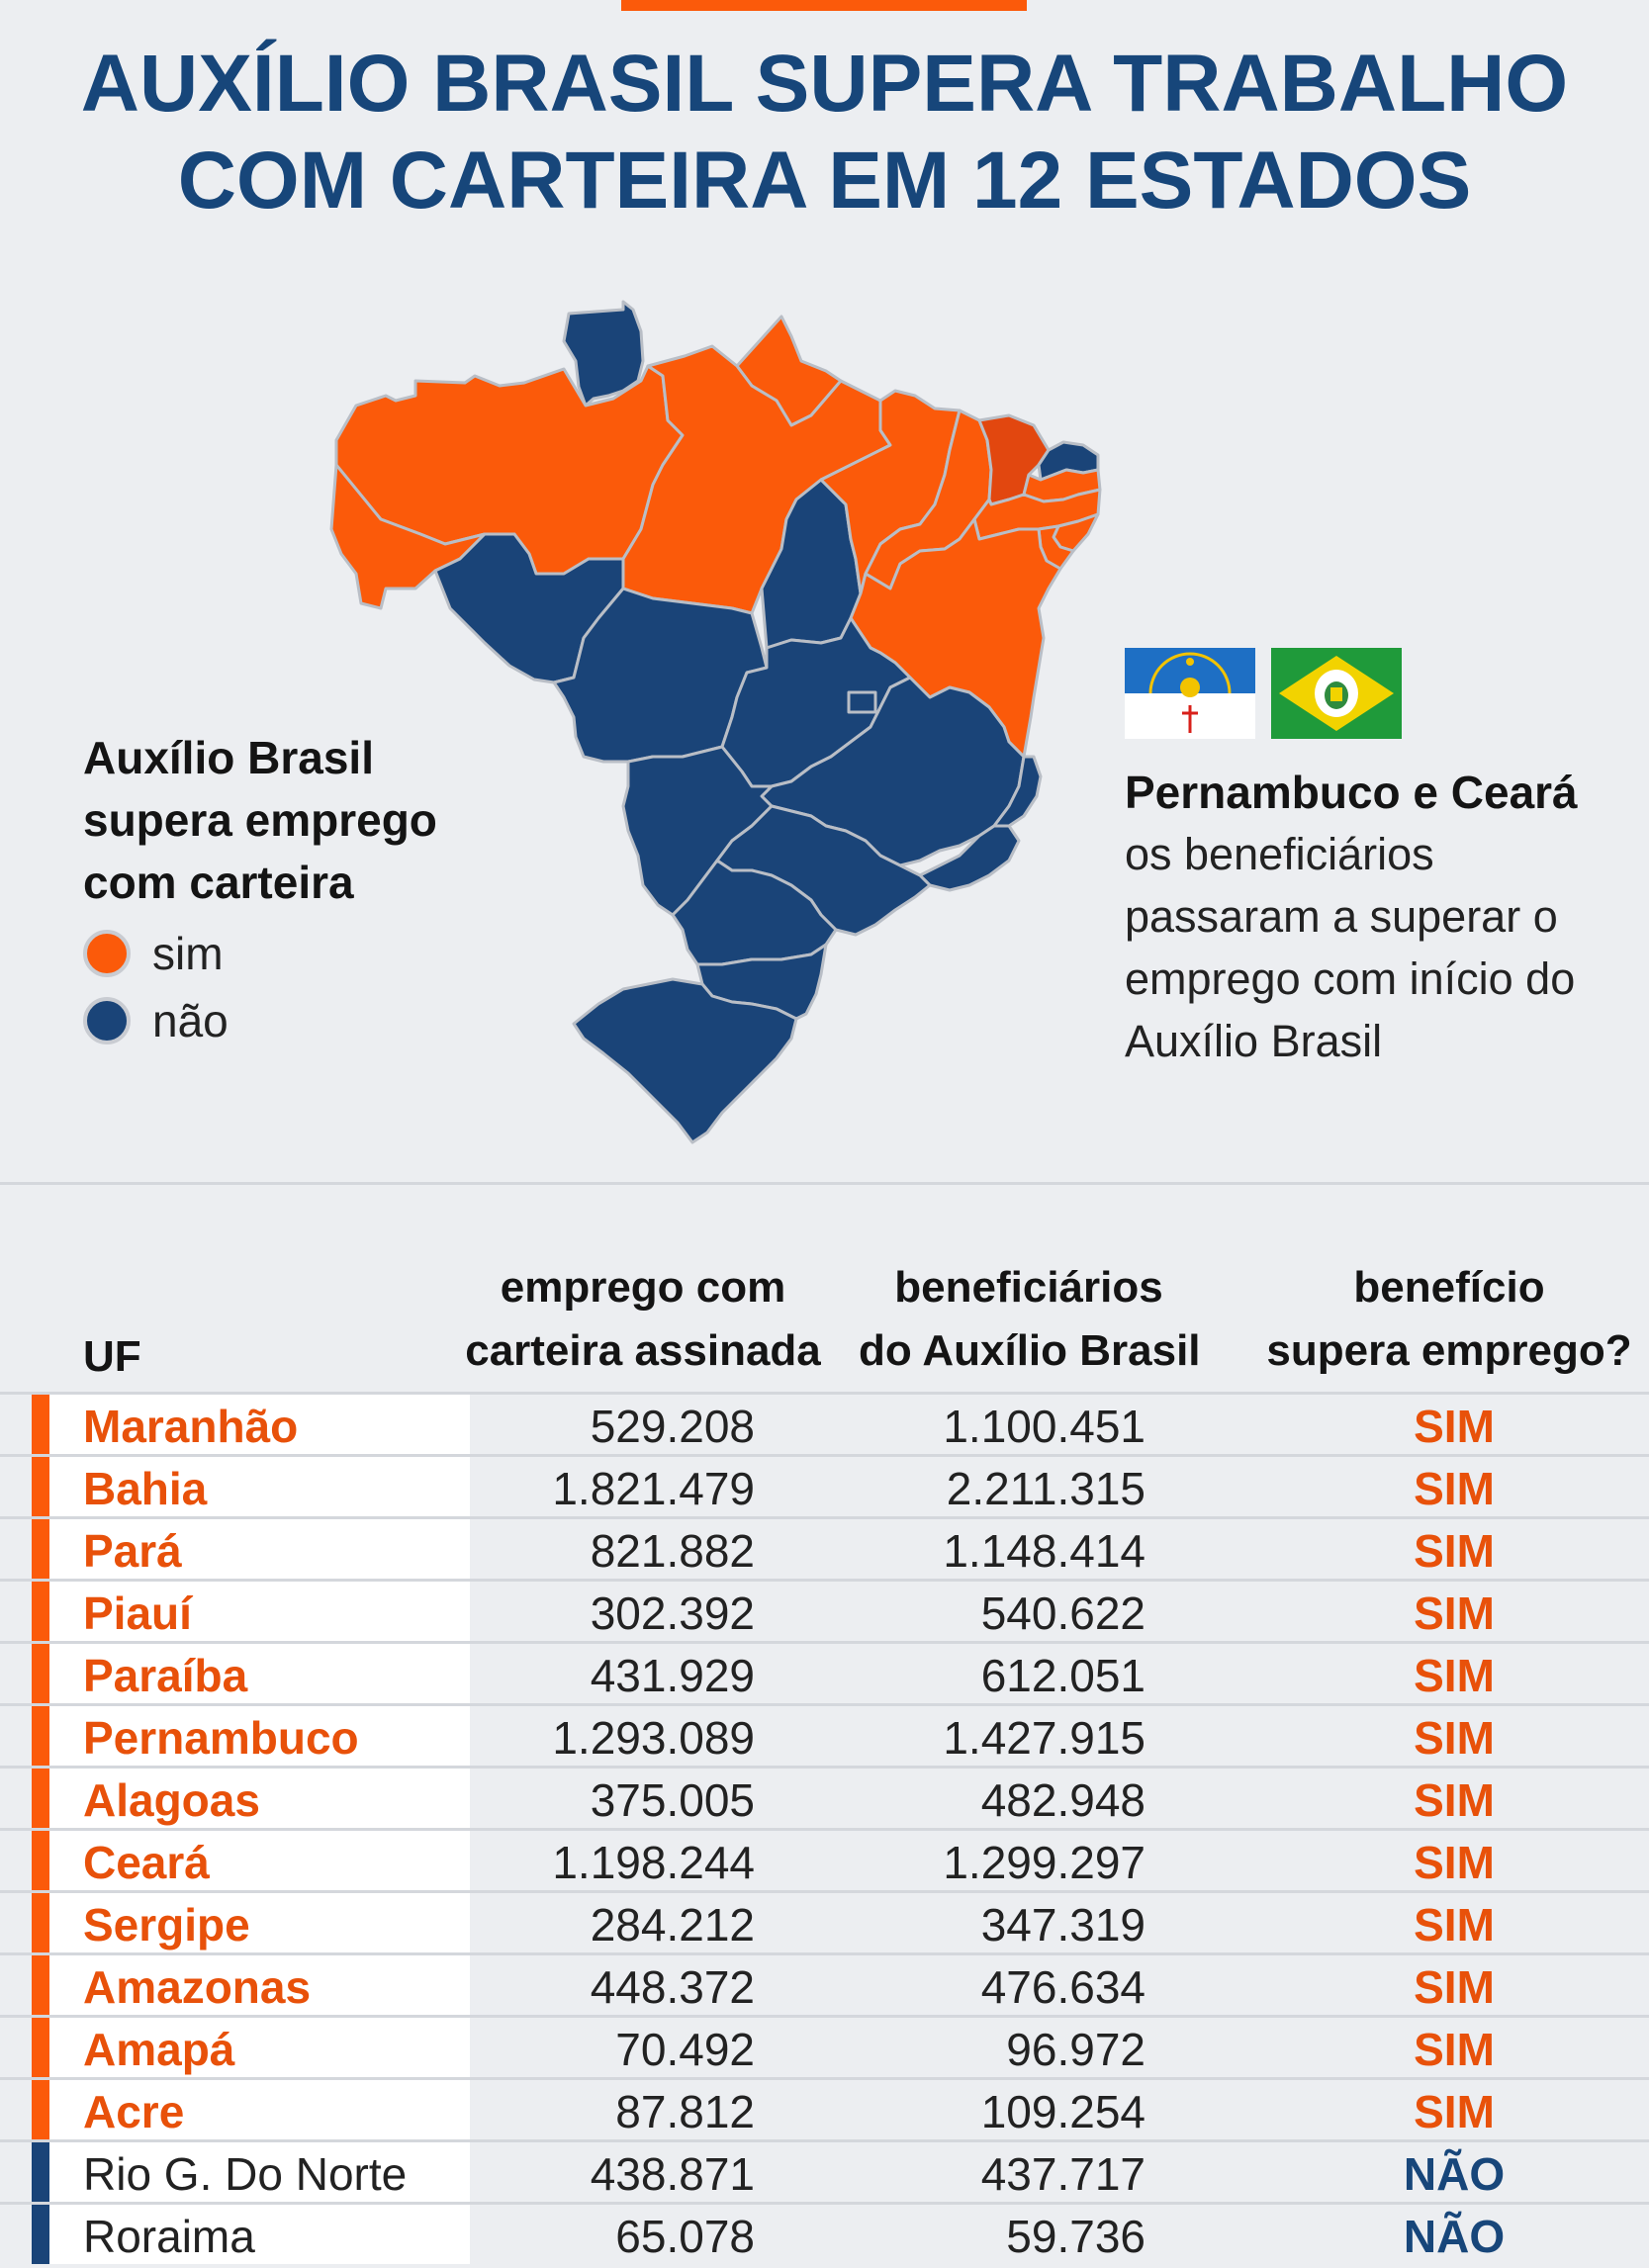  What do you see at coordinates (824, 1734) in the screenshot?
I see `table-row: Pernambuco 1.293.089 1.427.915 SIM` at bounding box center [824, 1734].